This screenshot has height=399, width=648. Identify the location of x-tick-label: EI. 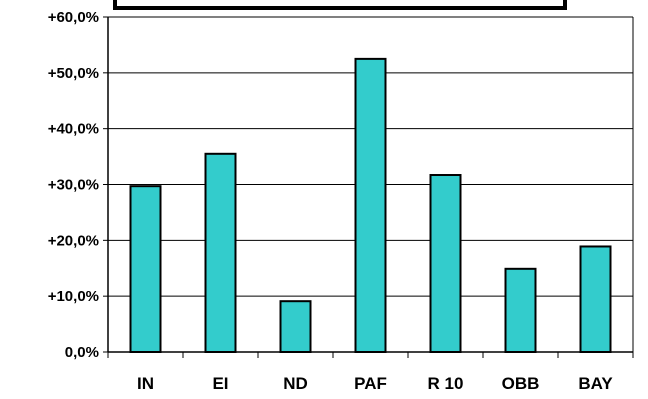
(220, 383).